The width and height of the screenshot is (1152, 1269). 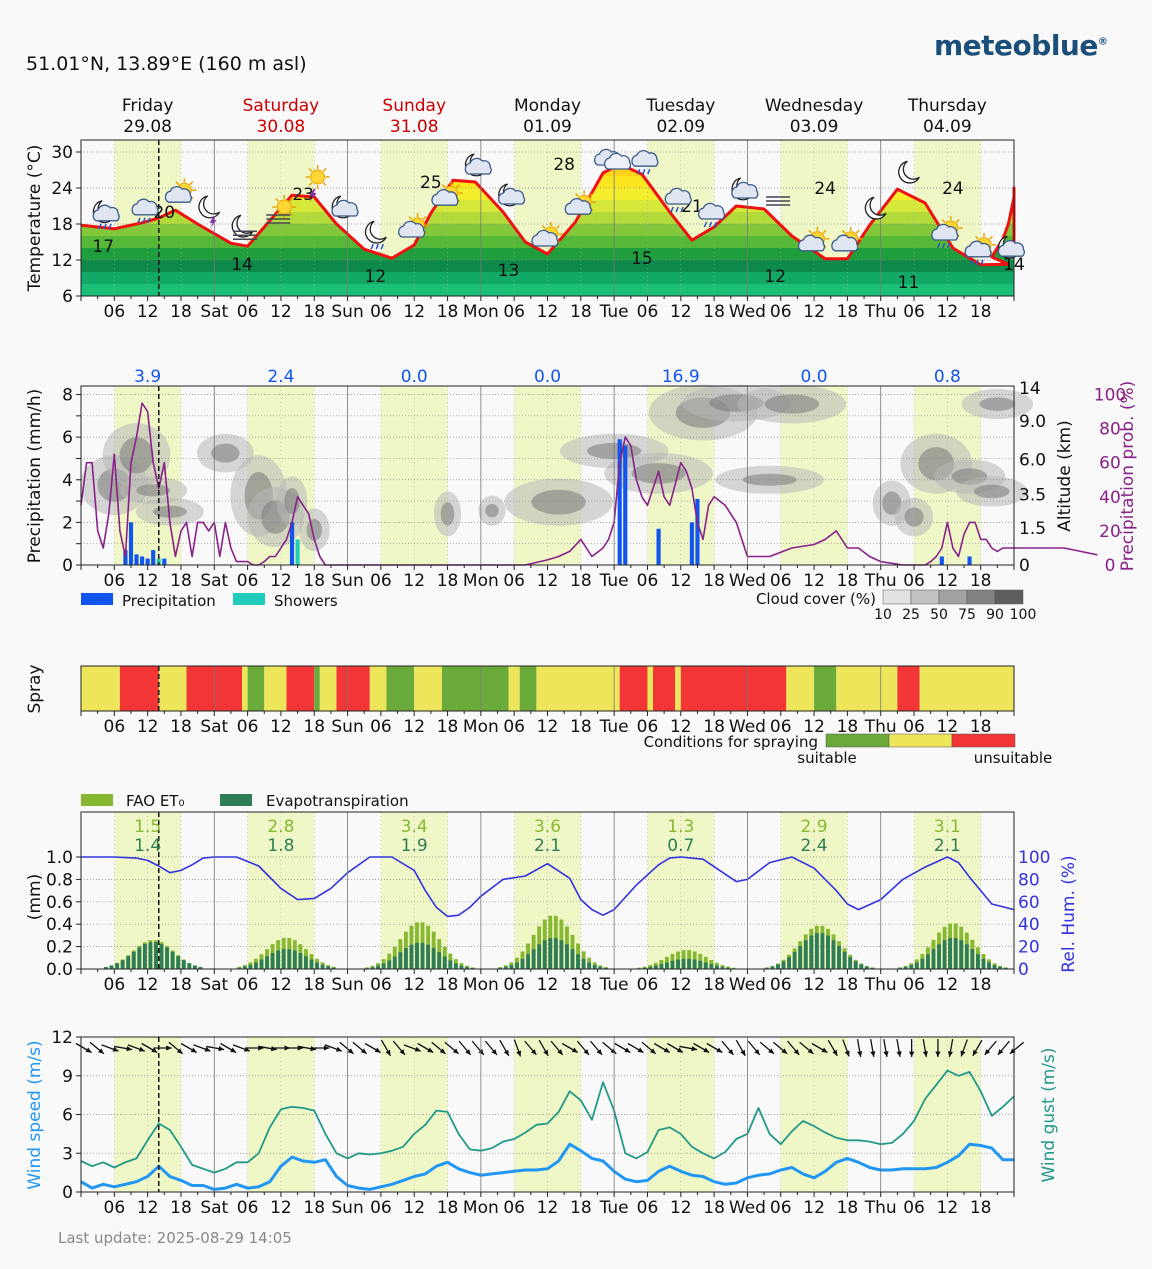 What do you see at coordinates (284, 207) in the screenshot?
I see `sun-disc` at bounding box center [284, 207].